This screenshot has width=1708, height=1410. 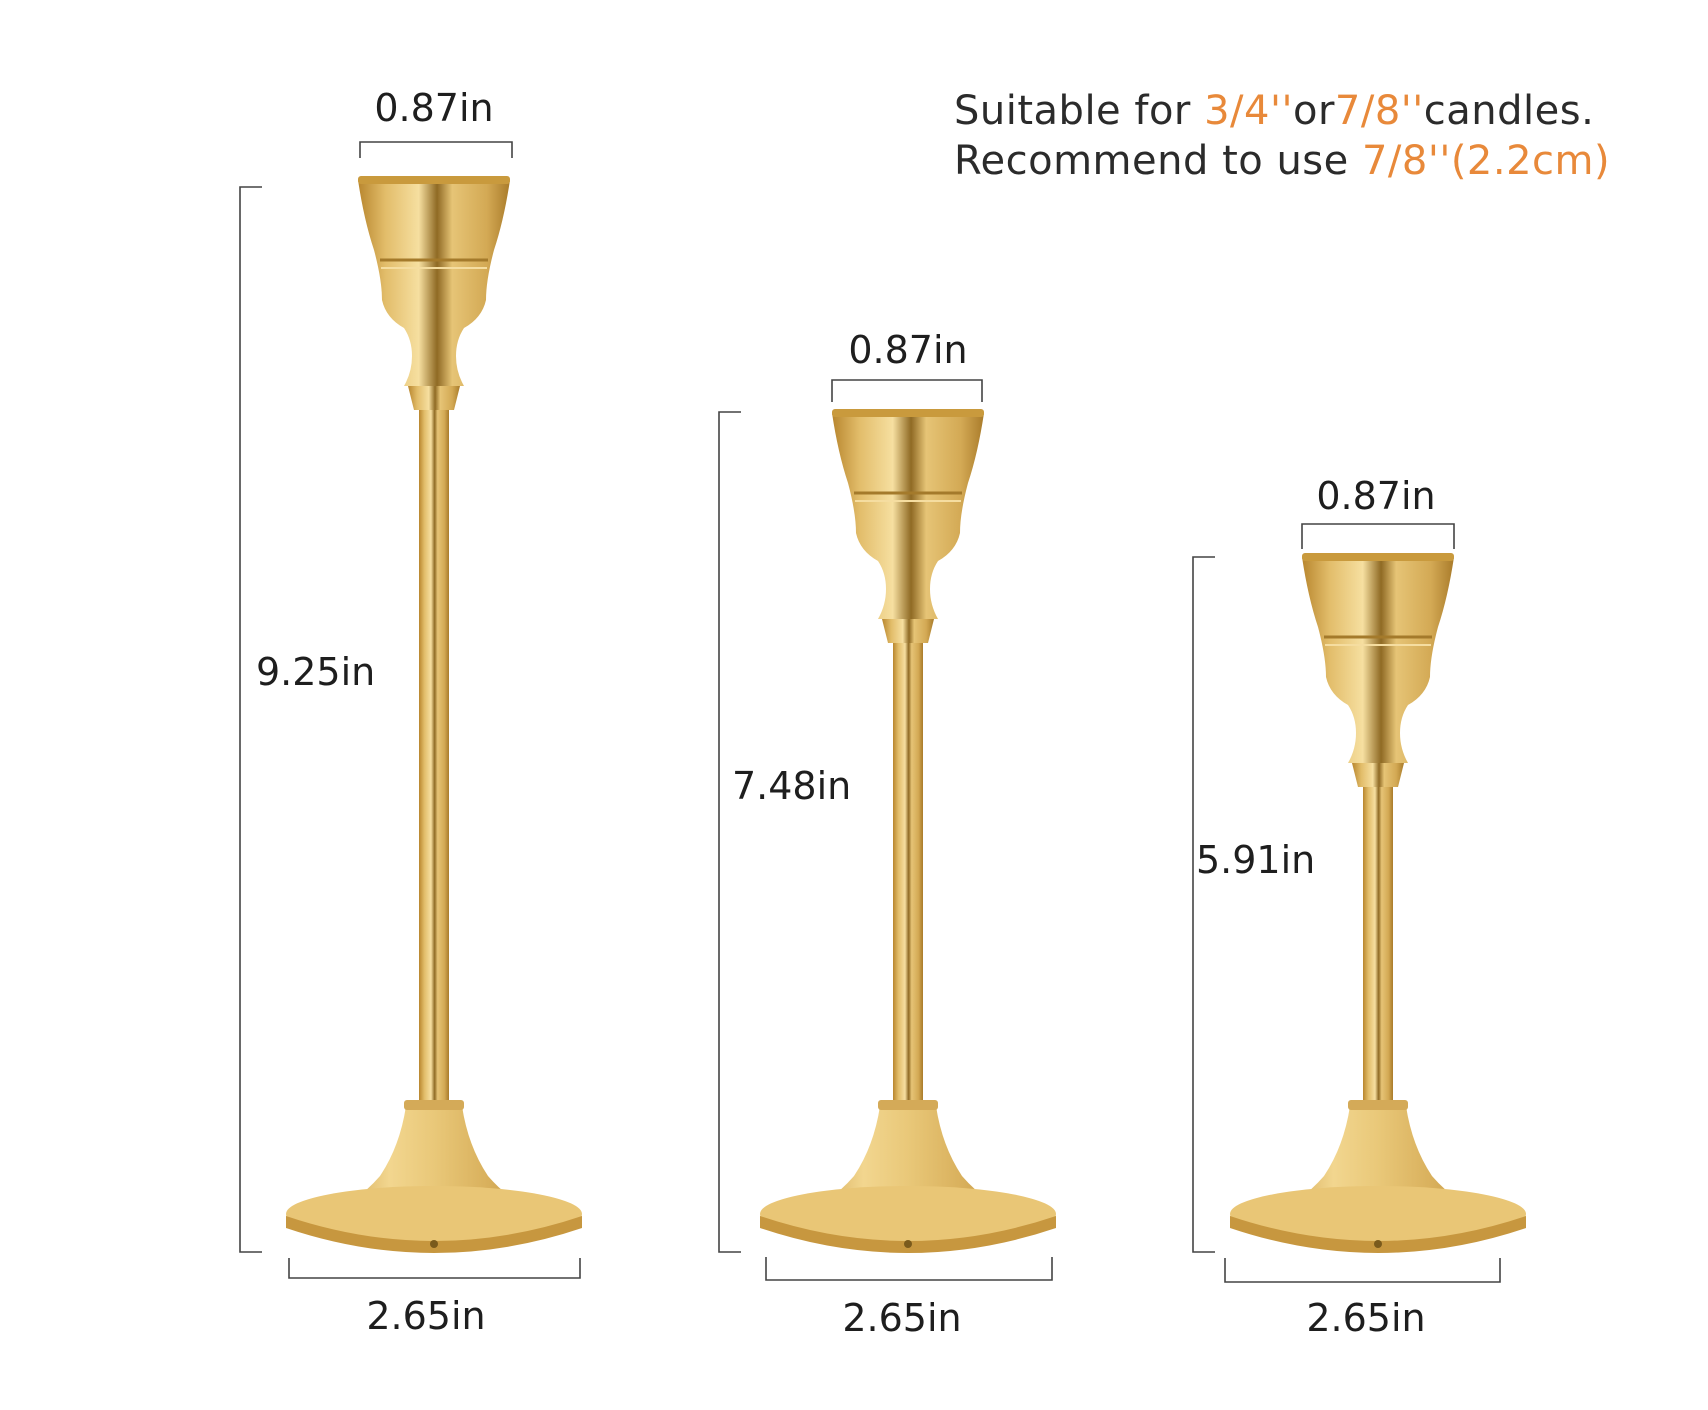 What do you see at coordinates (434, 108) in the screenshot?
I see `top-width-label-tall: 0.87in` at bounding box center [434, 108].